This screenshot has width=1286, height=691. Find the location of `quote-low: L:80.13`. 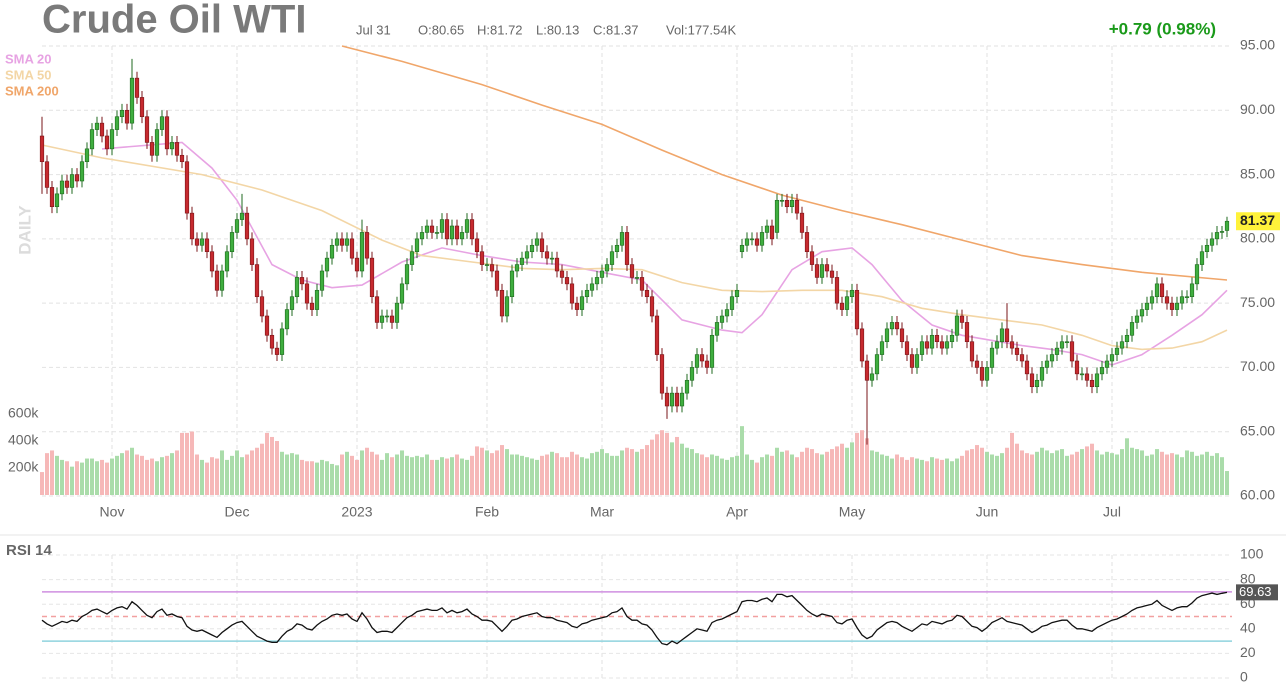

quote-low: L:80.13 is located at coordinates (557, 29).